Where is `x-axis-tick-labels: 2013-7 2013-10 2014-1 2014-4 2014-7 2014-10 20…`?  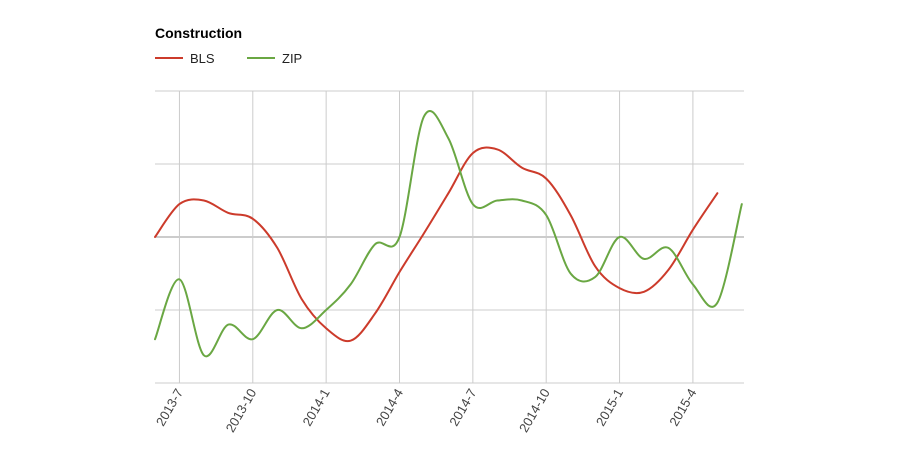
x-axis-tick-labels: 2013-7 2013-10 2014-1 2014-4 2014-7 2014-10 20… is located at coordinates (426, 410).